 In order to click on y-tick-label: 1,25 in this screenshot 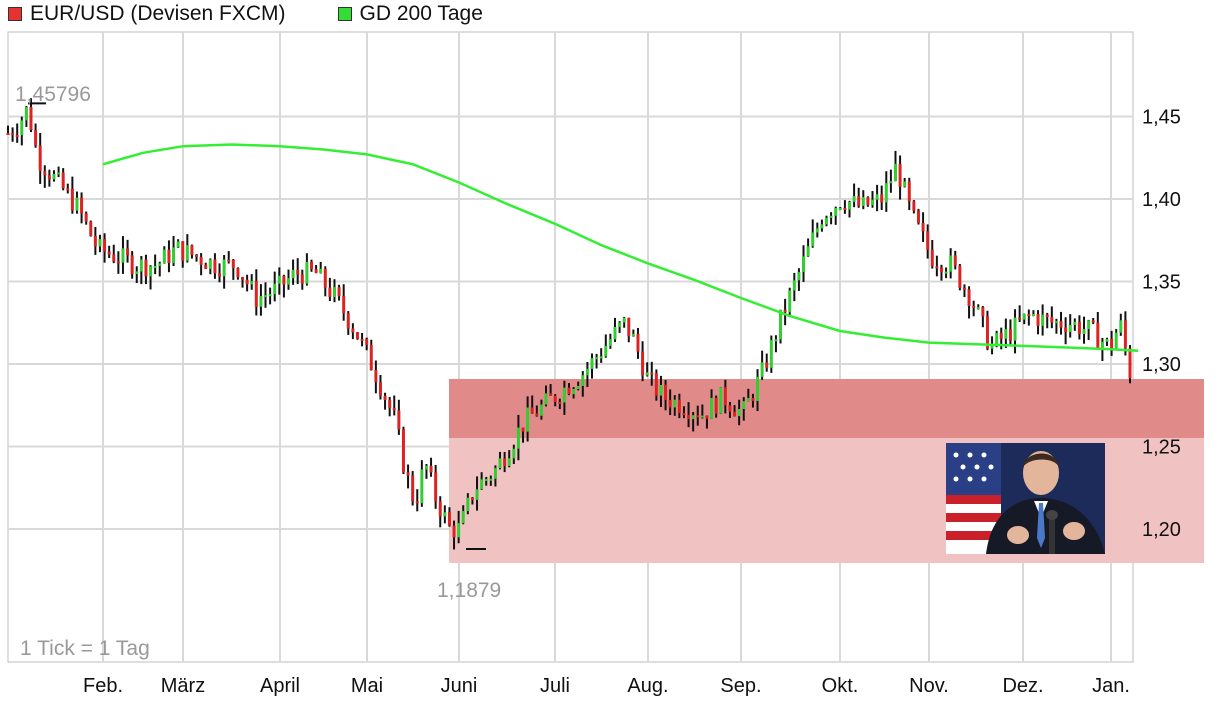, I will do `click(1161, 448)`.